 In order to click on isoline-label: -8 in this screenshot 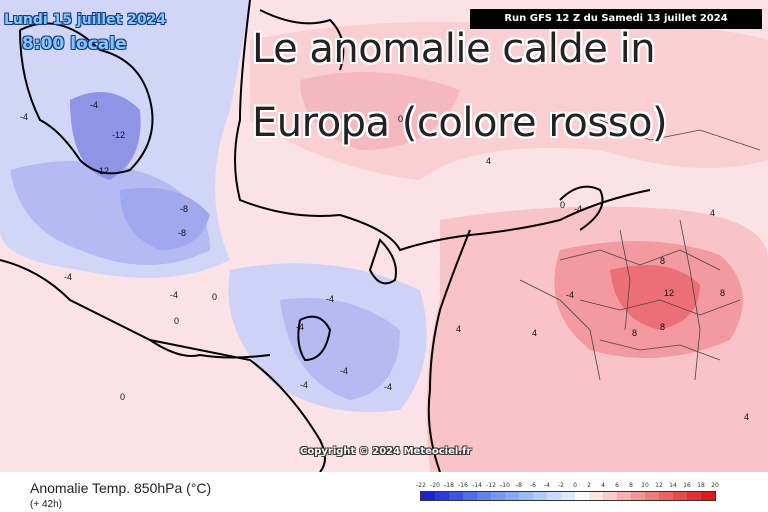, I will do `click(184, 209)`.